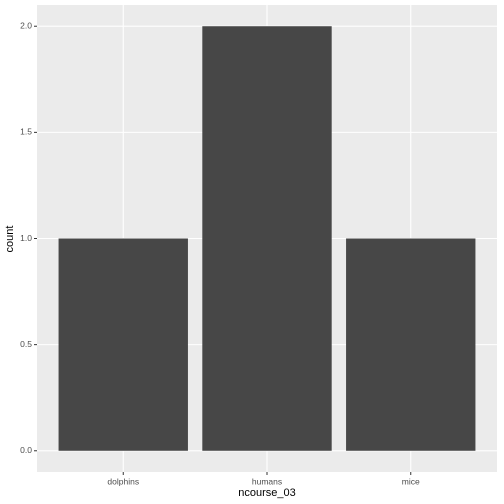 The height and width of the screenshot is (504, 504). Describe the element at coordinates (26, 25) in the screenshot. I see `y-tick-label: 2.0` at that location.